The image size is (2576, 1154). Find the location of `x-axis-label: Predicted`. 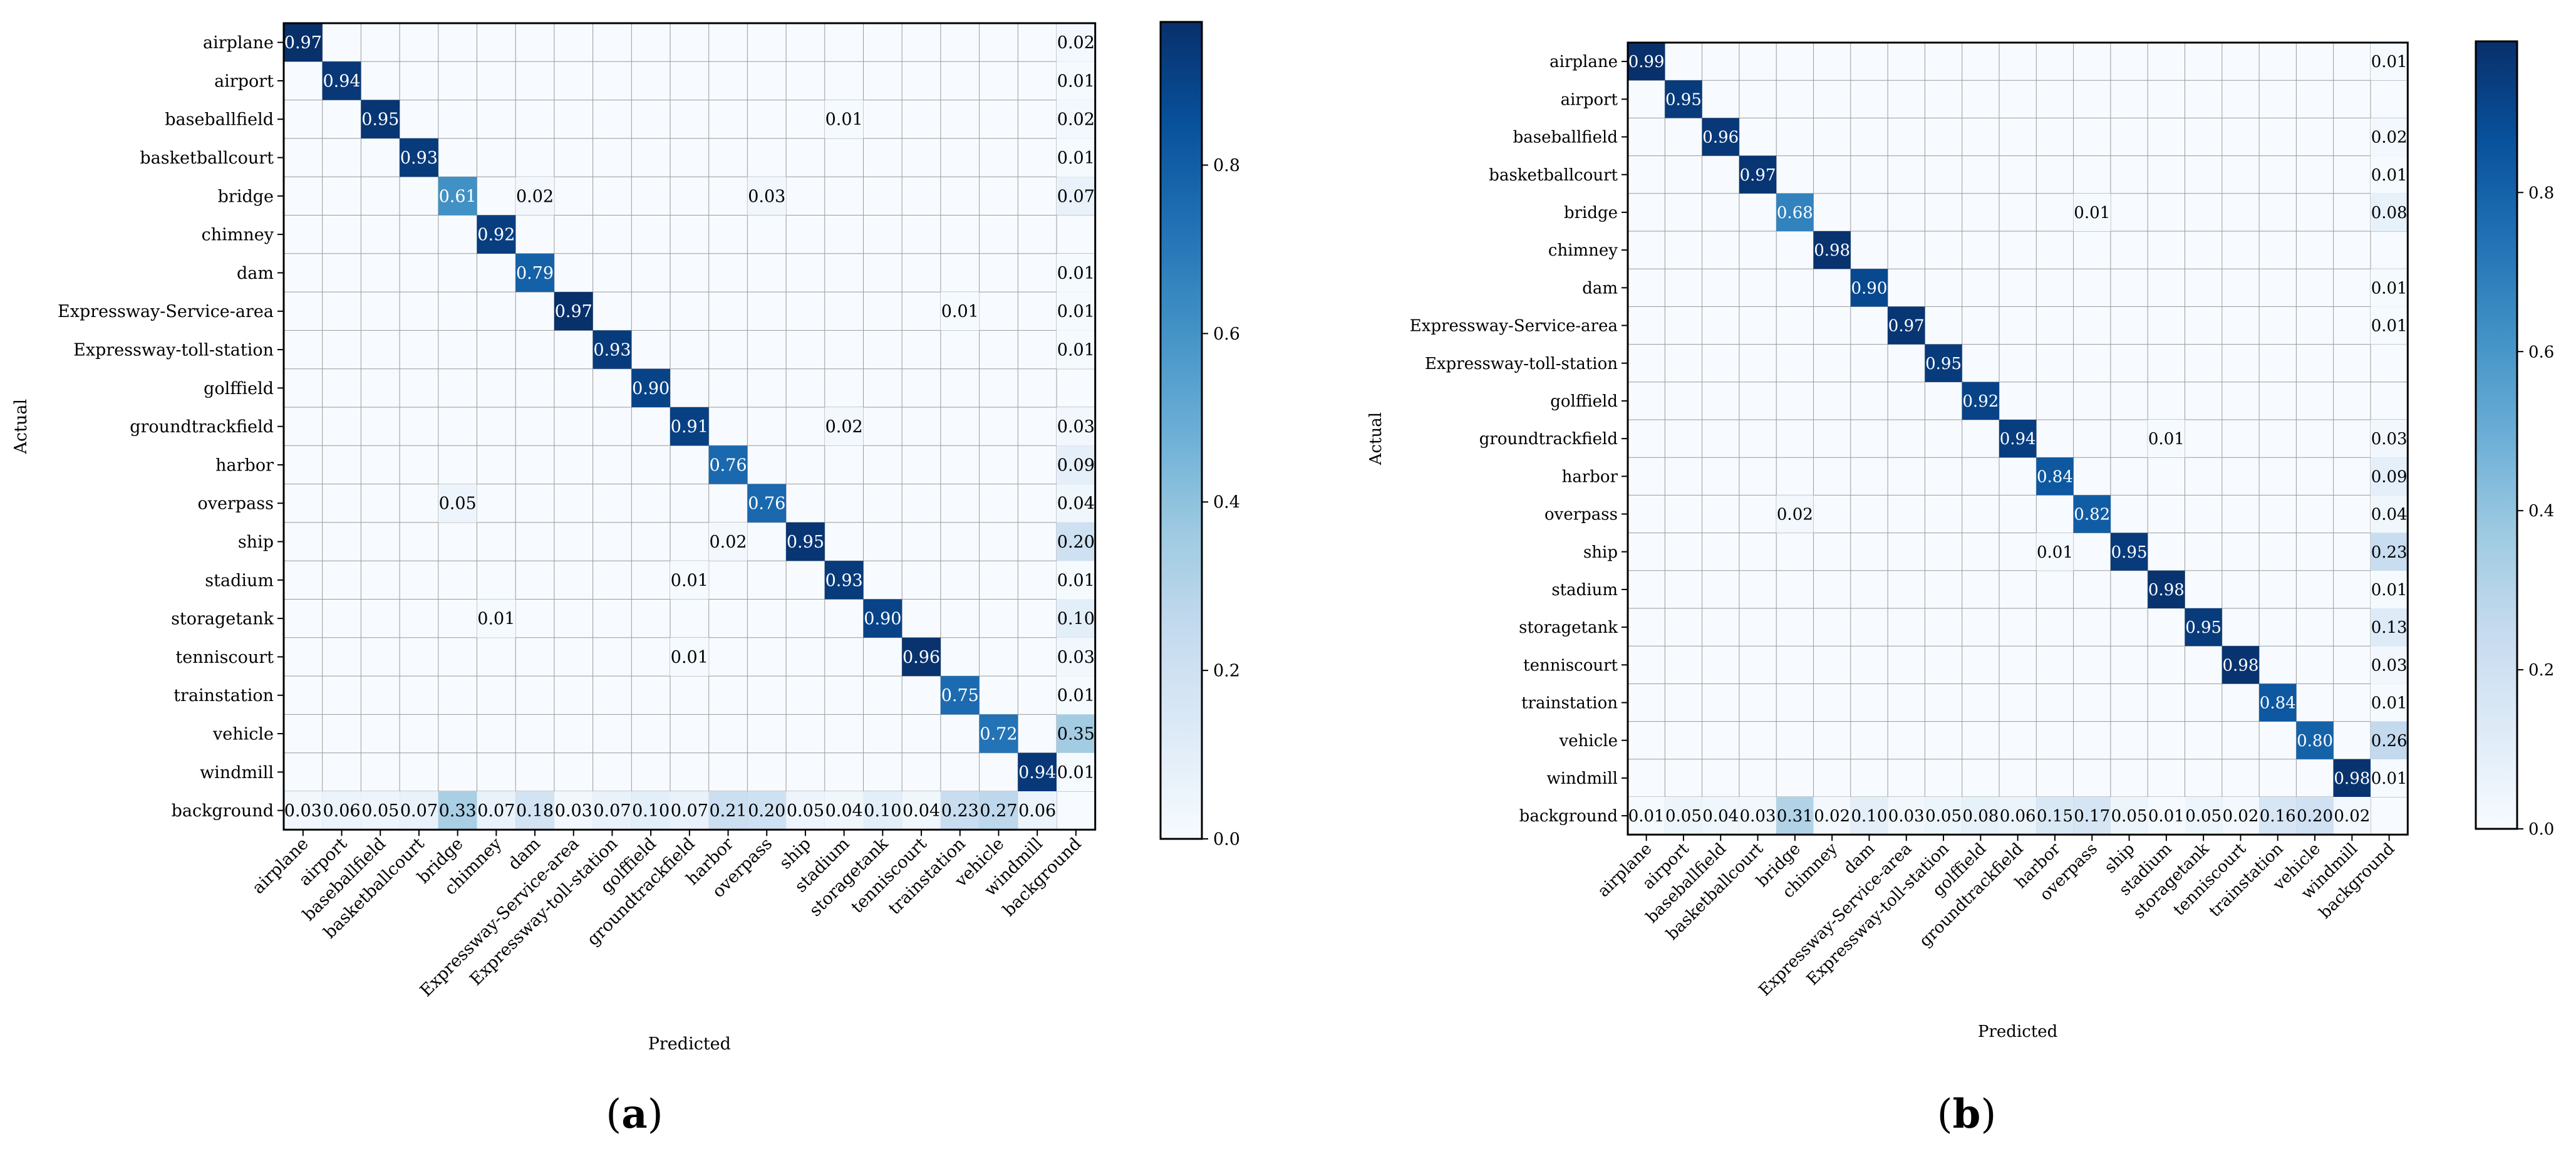

x-axis-label: Predicted is located at coordinates (2017, 1031).